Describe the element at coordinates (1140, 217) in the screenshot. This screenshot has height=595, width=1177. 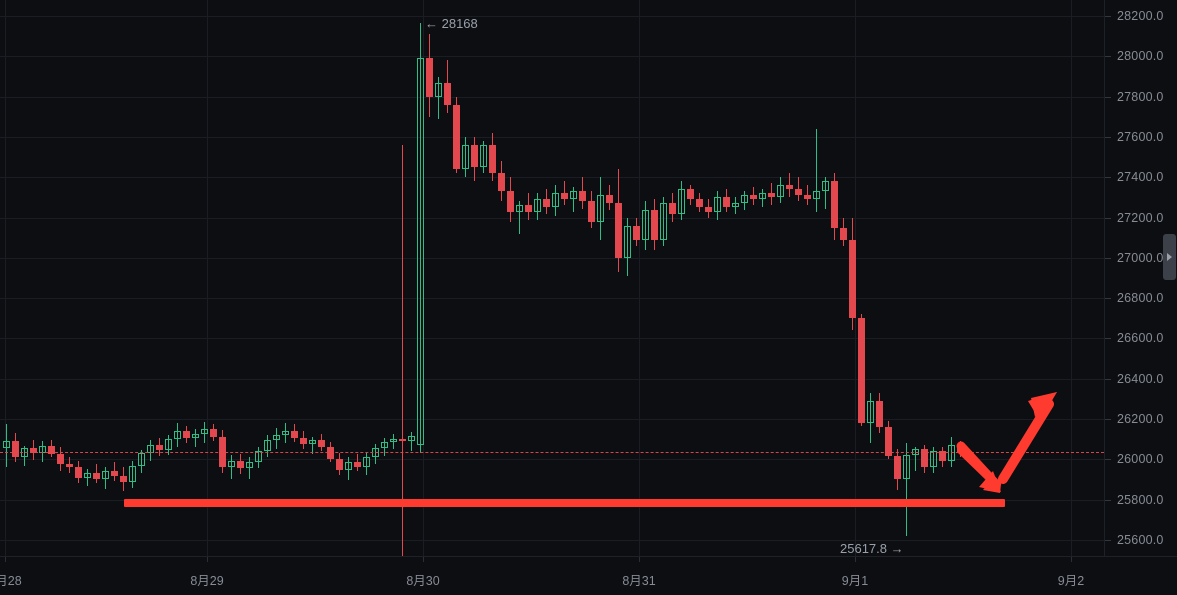
I see `price-tick-label: 27200.0` at that location.